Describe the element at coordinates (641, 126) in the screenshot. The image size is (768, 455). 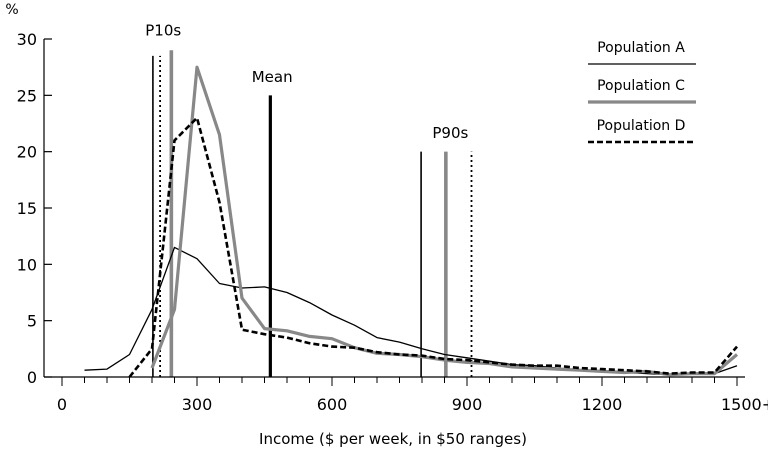
I see `legend-label-population-d: Population D` at that location.